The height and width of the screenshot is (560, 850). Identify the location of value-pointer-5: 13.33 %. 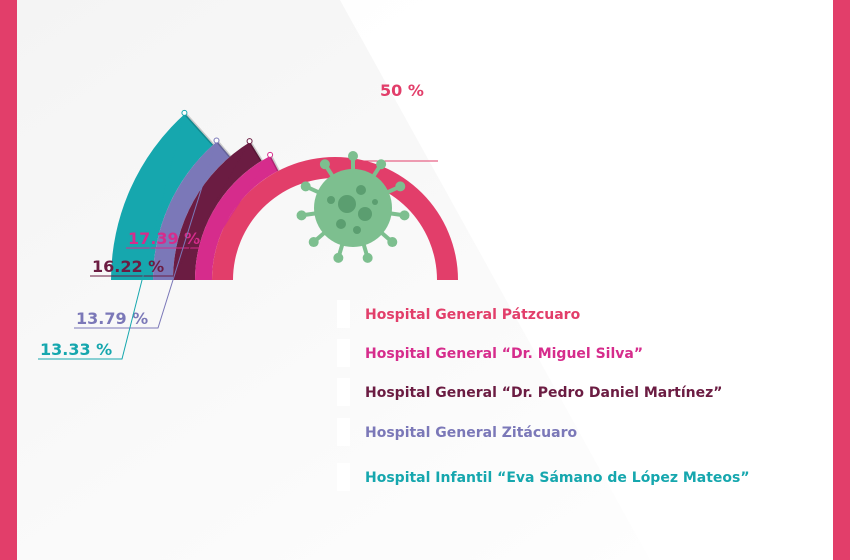
(113, 234).